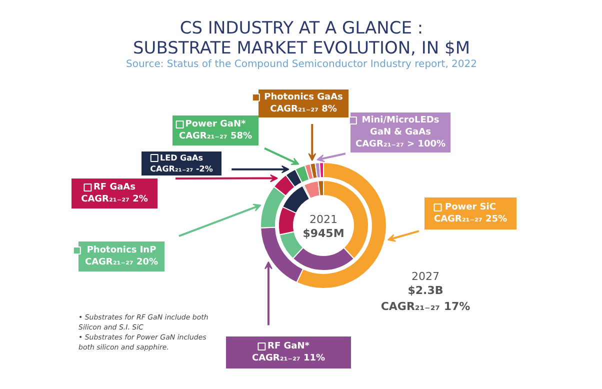 Image resolution: width=602 pixels, height=389 pixels. I want to click on text: CAGR₂₁₋₂₇ 17%, so click(425, 306).